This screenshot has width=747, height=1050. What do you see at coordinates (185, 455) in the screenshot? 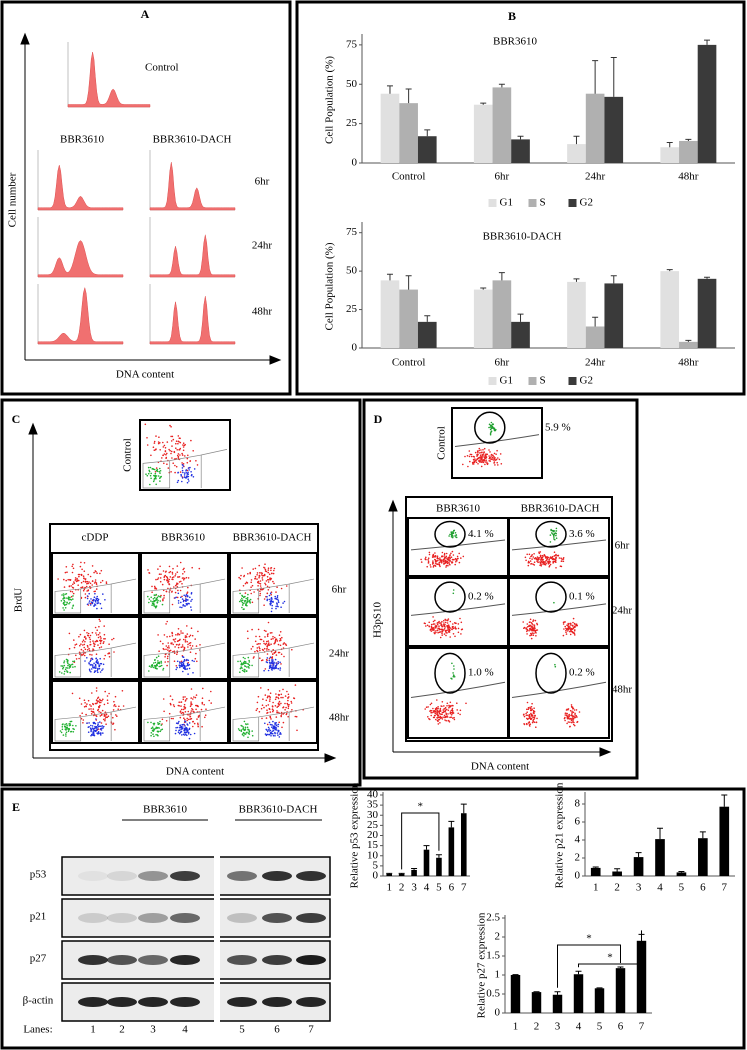
I see `flow-plot` at bounding box center [185, 455].